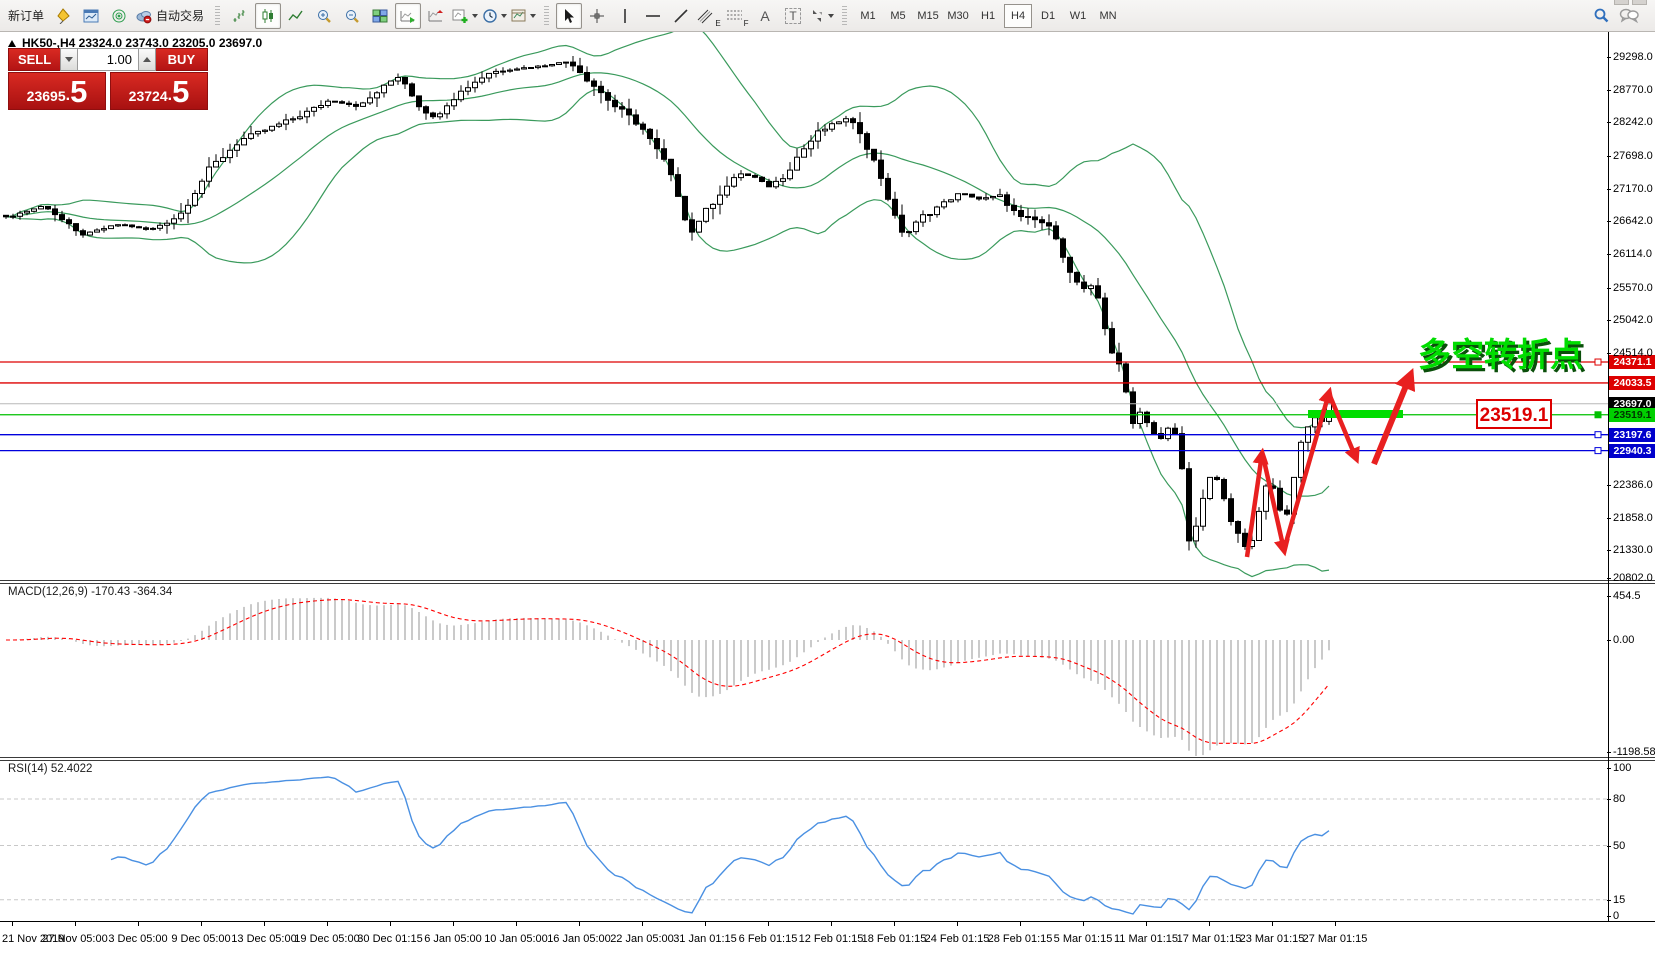 The height and width of the screenshot is (954, 1655). I want to click on arrows-caret-icon, so click(831, 15).